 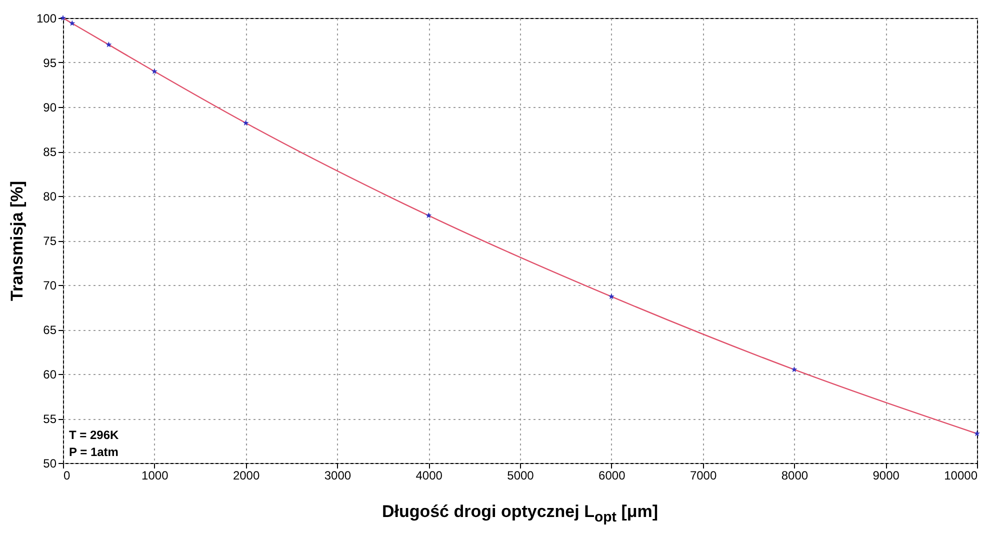 What do you see at coordinates (50, 197) in the screenshot?
I see `y-tick-label: 80` at bounding box center [50, 197].